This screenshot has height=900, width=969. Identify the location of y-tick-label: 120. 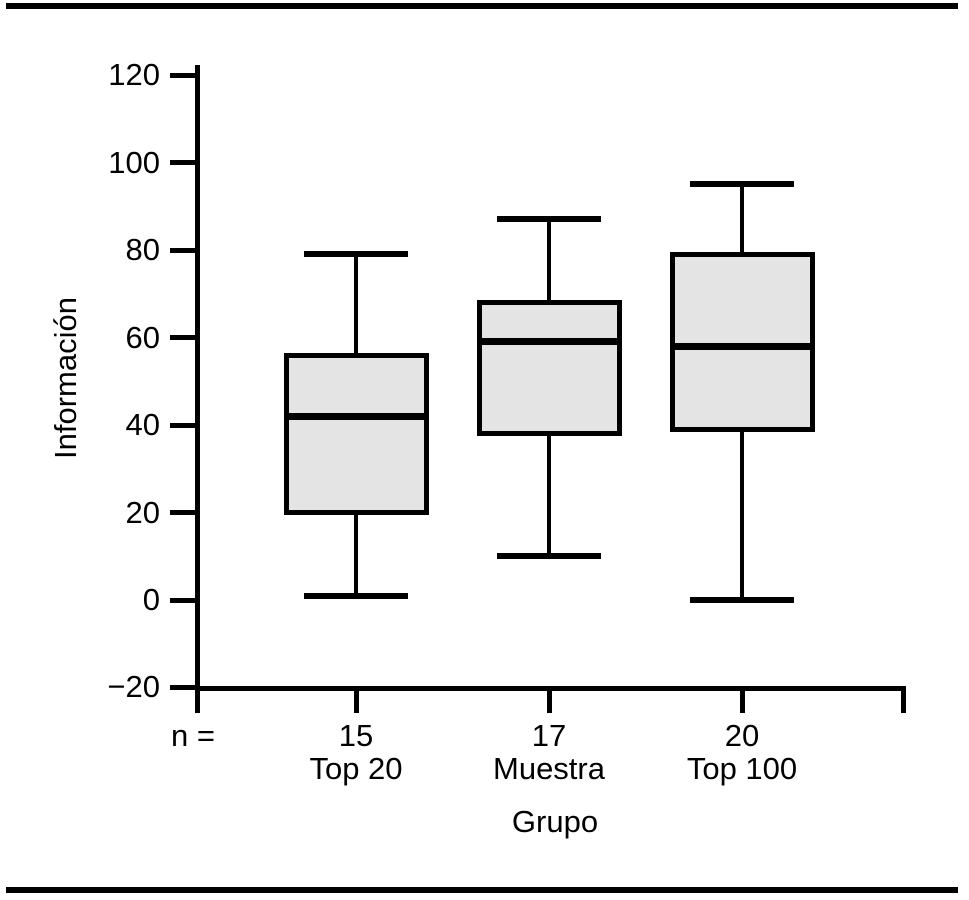
(134, 75).